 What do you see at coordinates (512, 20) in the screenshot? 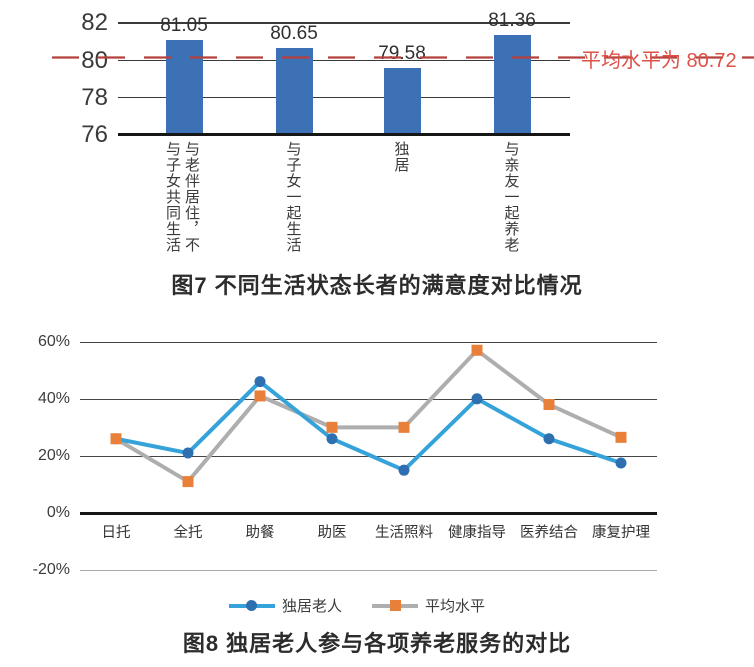
I see `bar-value-label: 81.36` at bounding box center [512, 20].